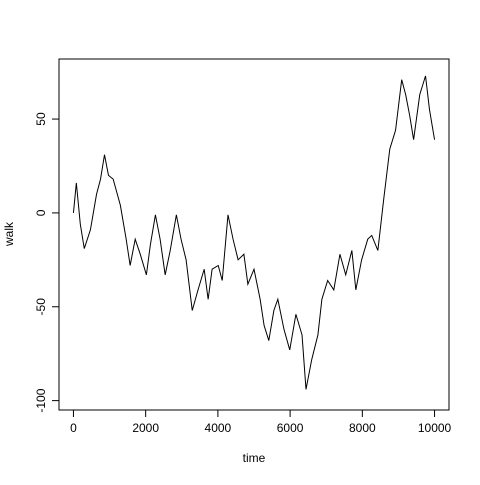  I want to click on x-tick-label: 8000, so click(362, 428).